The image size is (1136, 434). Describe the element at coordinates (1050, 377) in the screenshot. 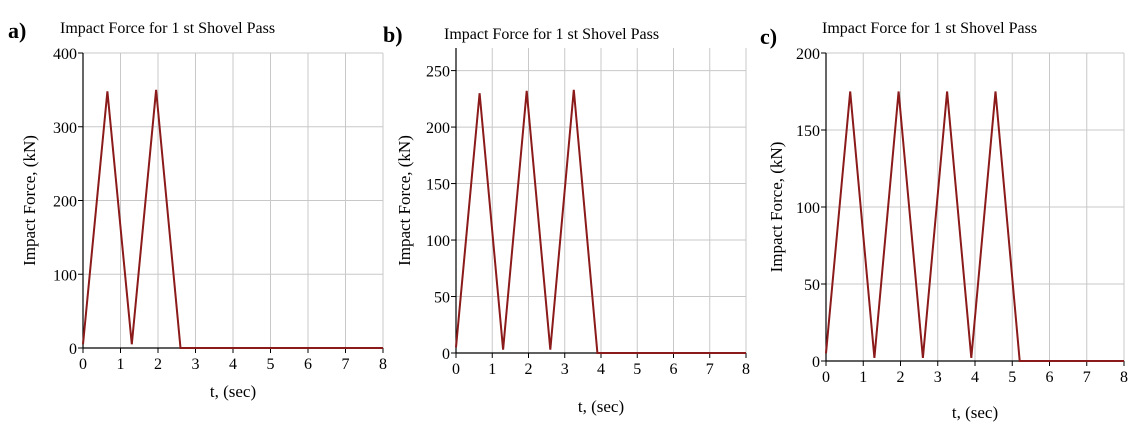

I see `chart-2-x-tick-label: 6` at that location.